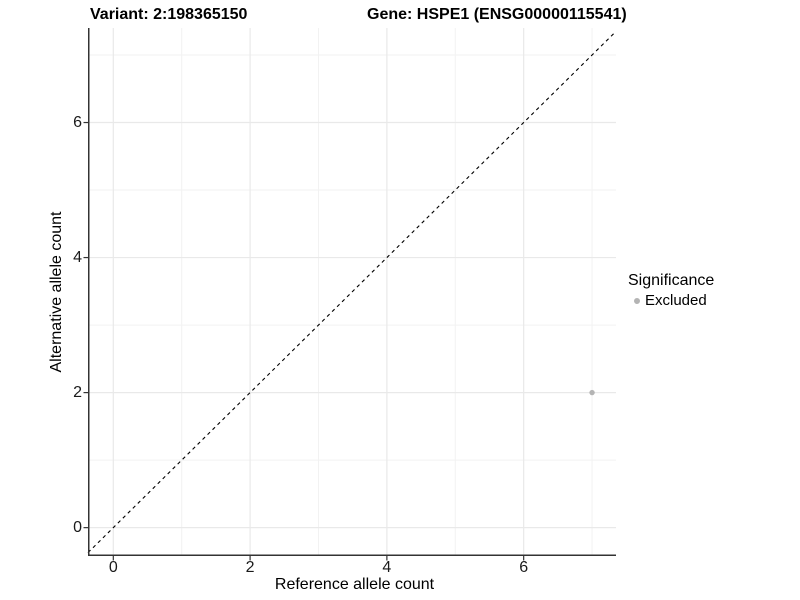  Describe the element at coordinates (169, 14) in the screenshot. I see `variant-title: Variant: 2:198365150` at that location.